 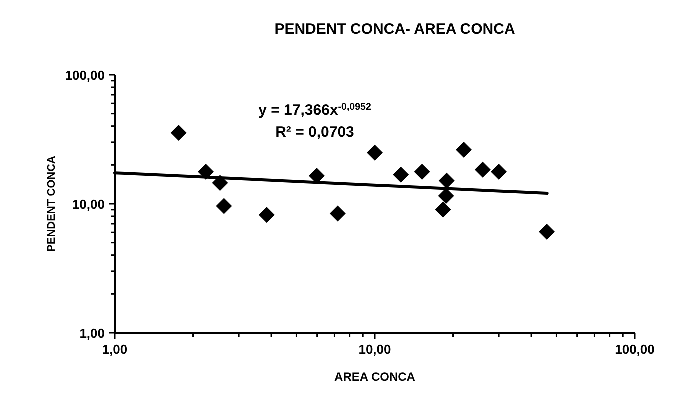 What do you see at coordinates (85, 75) in the screenshot?
I see `y-tick-label: 100,00` at bounding box center [85, 75].